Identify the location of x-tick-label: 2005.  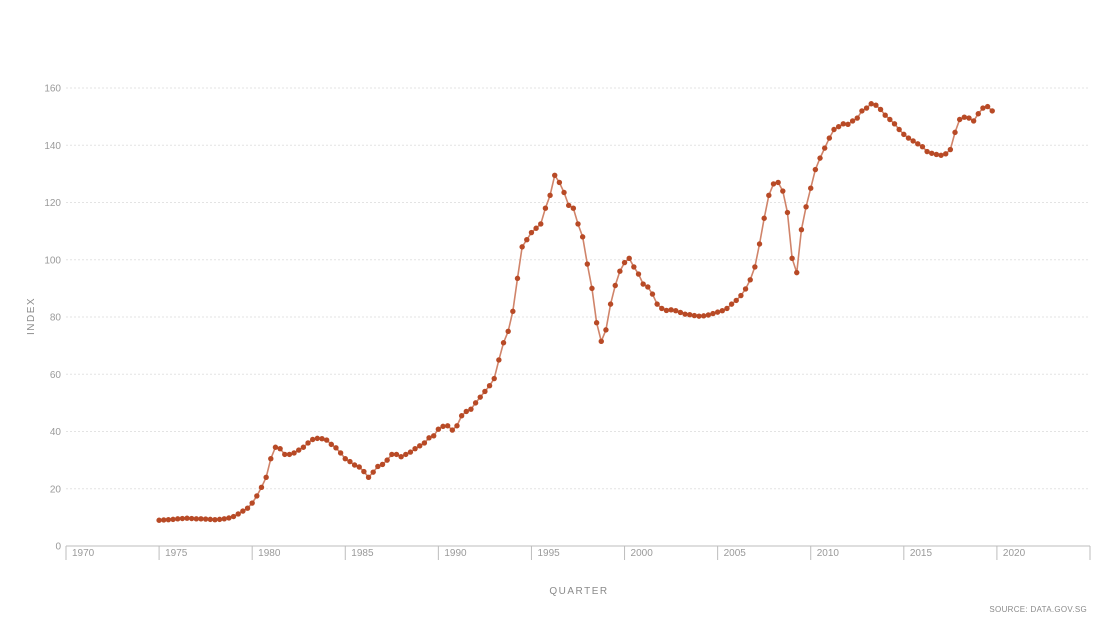
(735, 553).